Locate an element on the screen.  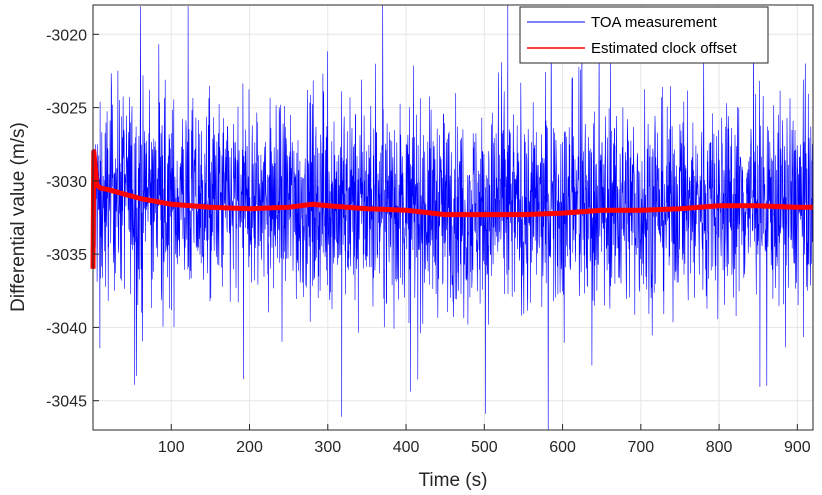
x-tick-label: 500 is located at coordinates (484, 447).